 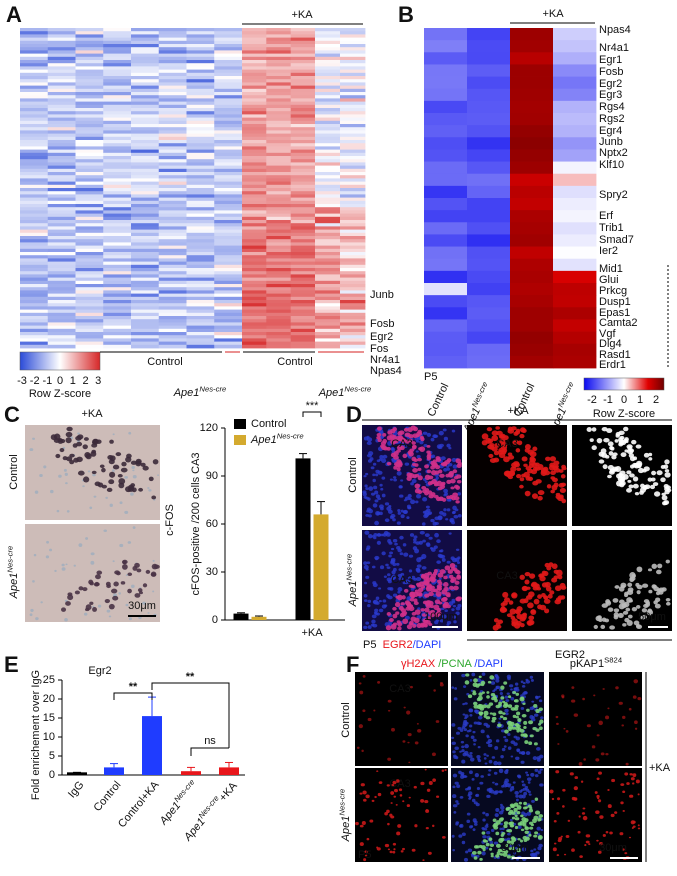 I want to click on legend-label: Control, so click(x=268, y=424).